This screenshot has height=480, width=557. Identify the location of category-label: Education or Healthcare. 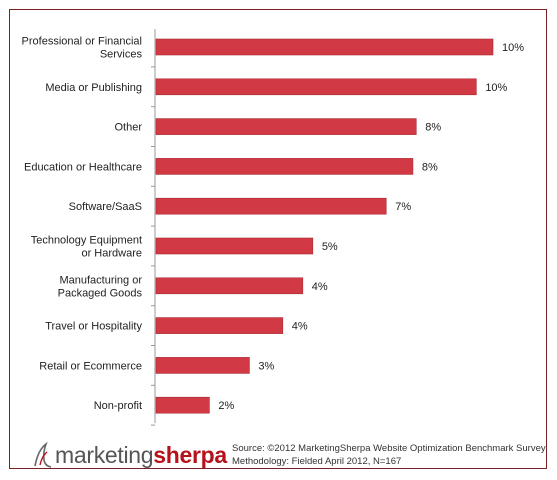
(83, 167).